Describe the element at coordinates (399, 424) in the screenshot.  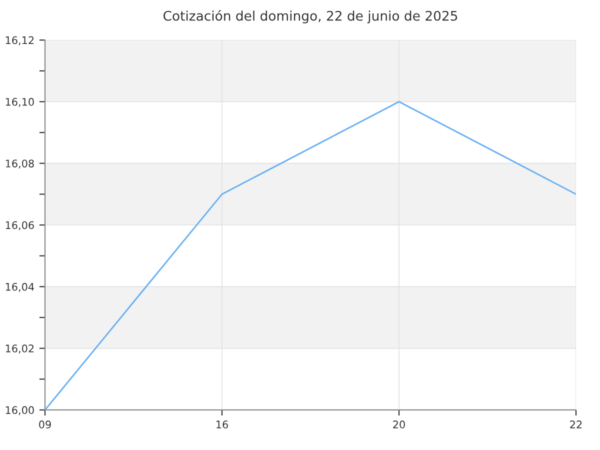
I see `x-tick-label: 20` at that location.